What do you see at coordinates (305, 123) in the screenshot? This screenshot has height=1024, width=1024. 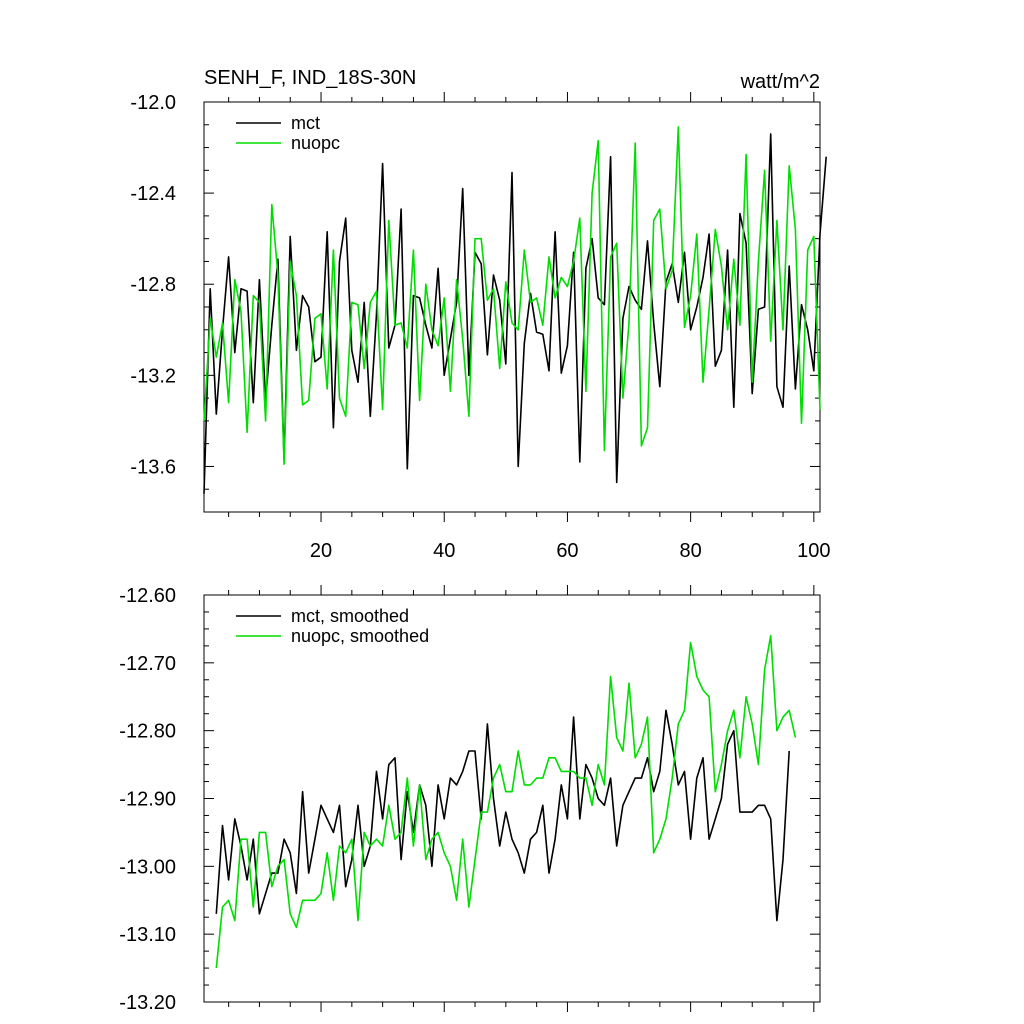 I see `legend-label: mct` at bounding box center [305, 123].